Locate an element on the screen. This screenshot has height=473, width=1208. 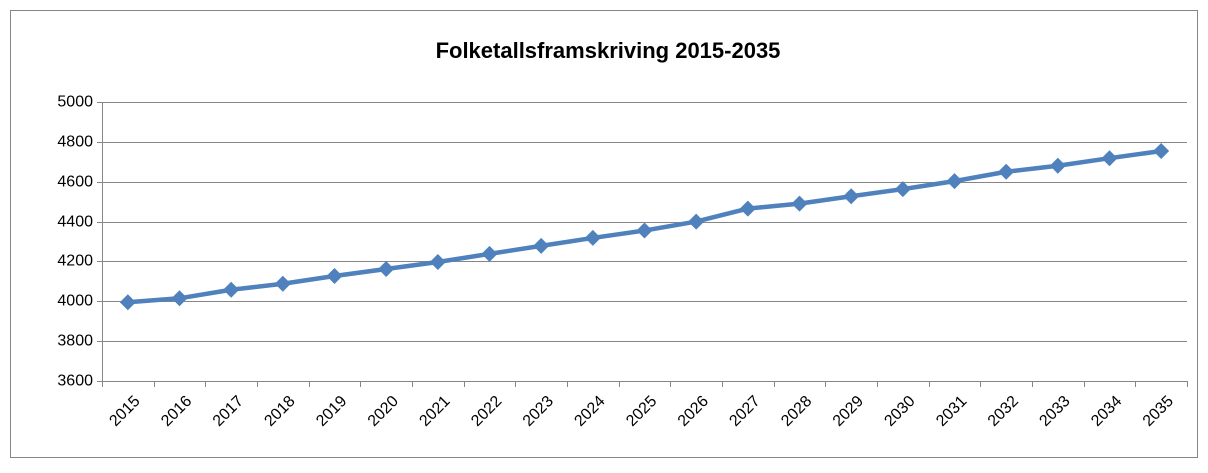
y-tick-label: 4800 is located at coordinates (75, 142).